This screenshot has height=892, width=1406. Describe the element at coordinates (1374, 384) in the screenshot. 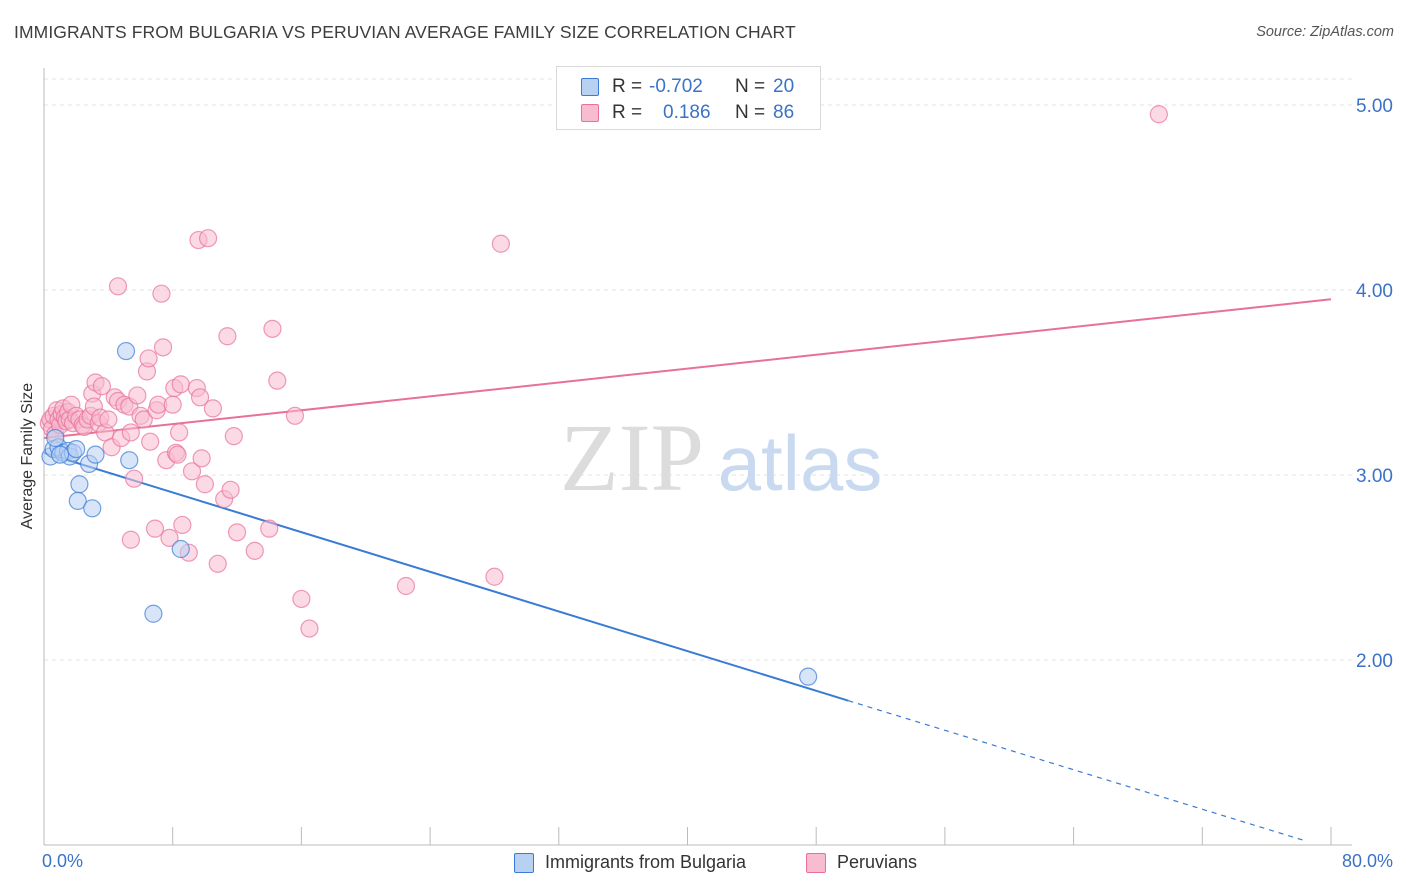

I see `y-tick-labels: 2.00 3.00 4.00 5.00` at that location.